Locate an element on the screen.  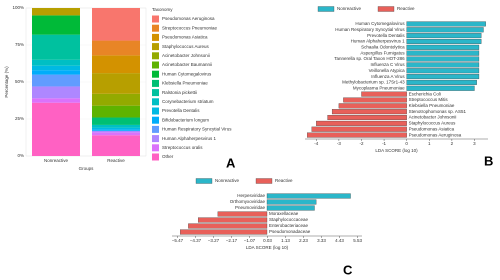
x-tick-label: -1 is located at coordinates (384, 143).